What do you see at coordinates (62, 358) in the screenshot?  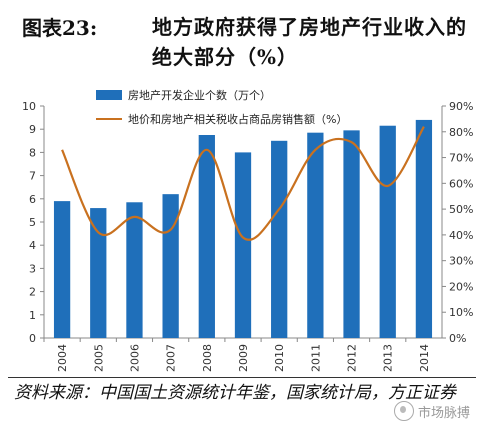 I see `x-tick-label: 2004` at bounding box center [62, 358].